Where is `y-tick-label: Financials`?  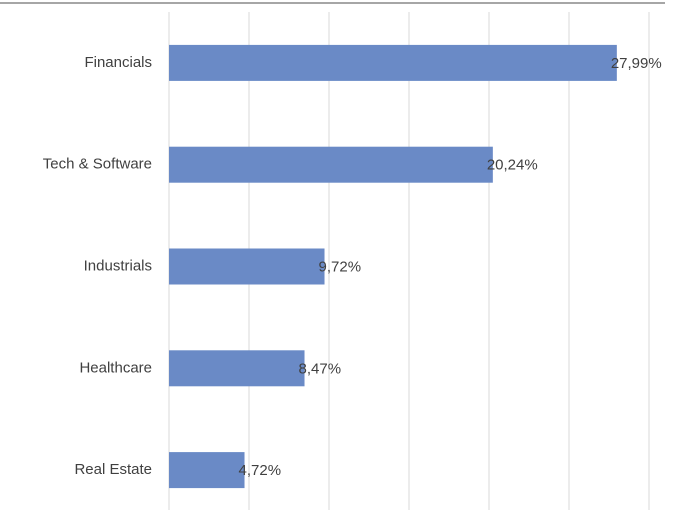 y-tick-label: Financials is located at coordinates (118, 62).